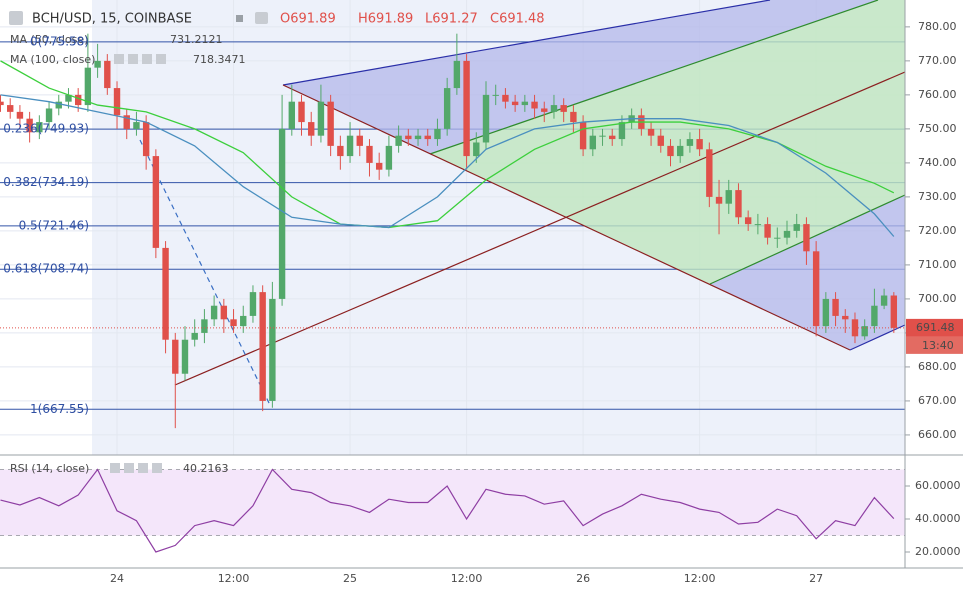  Describe the element at coordinates (452, 510) in the screenshot. I see `rsi-plot` at that location.